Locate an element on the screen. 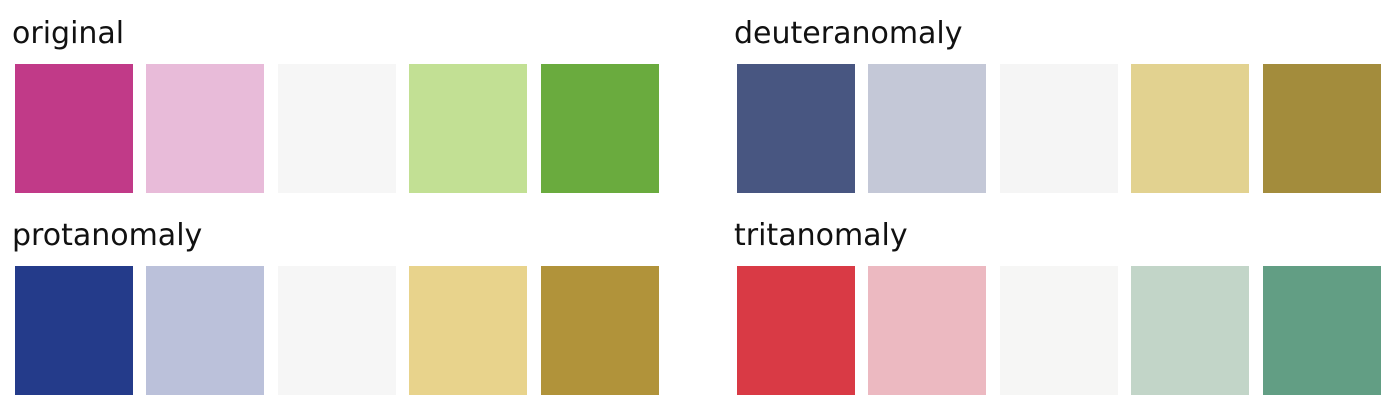 This screenshot has width=1394, height=408. panel-title: tritanomaly is located at coordinates (821, 235).